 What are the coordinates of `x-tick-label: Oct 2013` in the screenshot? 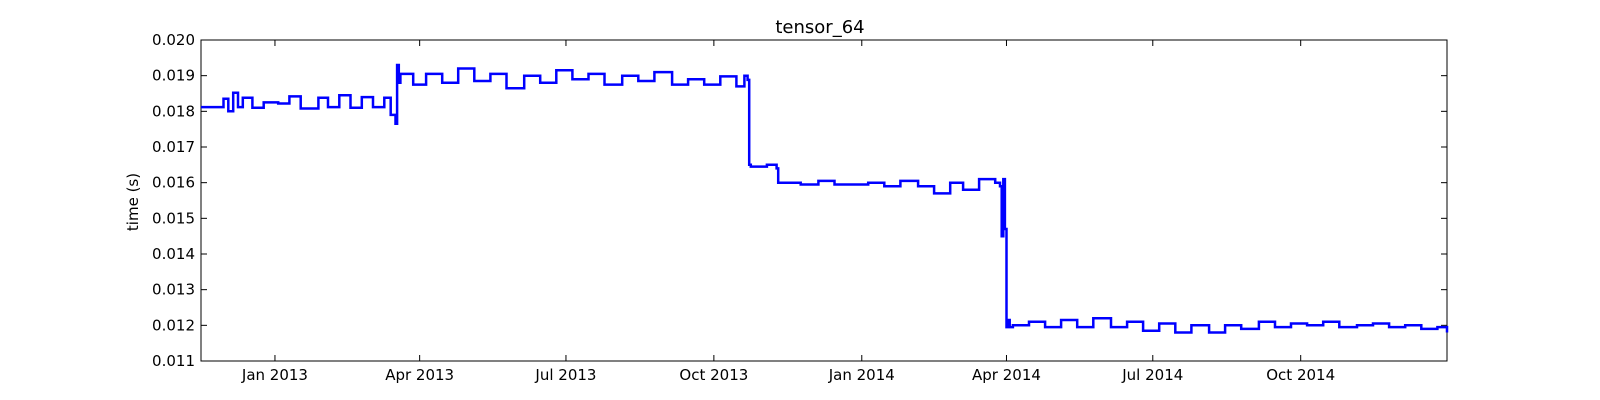 It's located at (713, 375).